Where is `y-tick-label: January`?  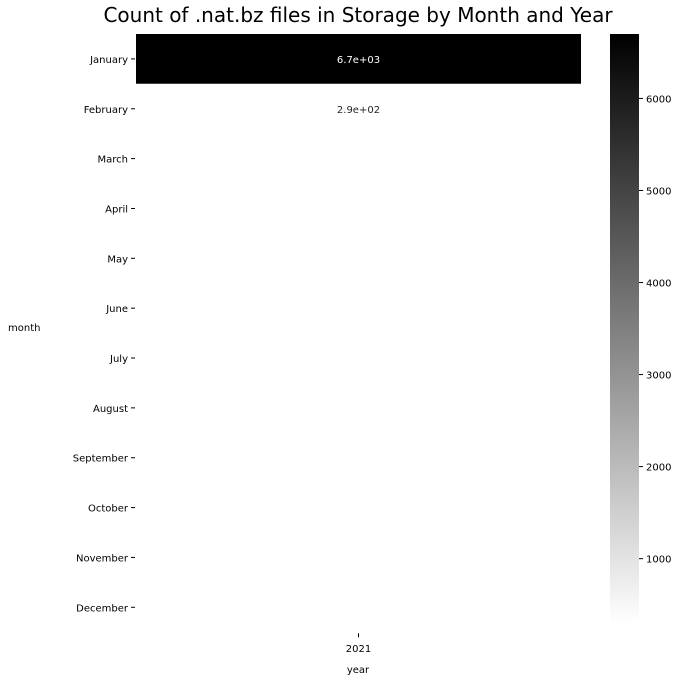
y-tick-label: January is located at coordinates (108, 60).